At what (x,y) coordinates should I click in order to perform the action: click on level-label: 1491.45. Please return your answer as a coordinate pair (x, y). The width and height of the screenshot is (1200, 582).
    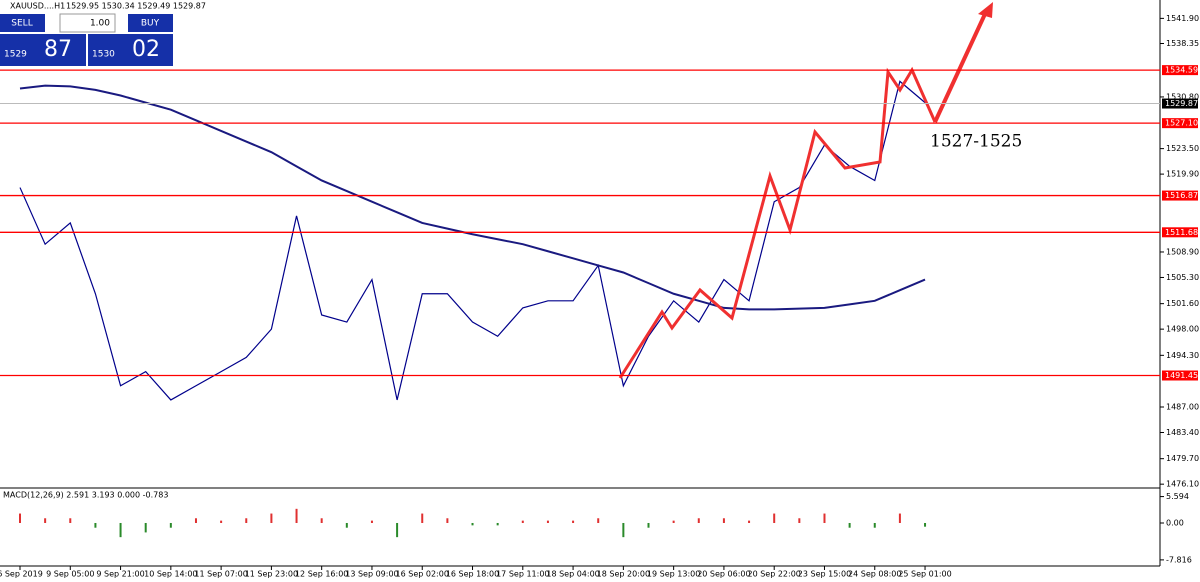
    Looking at the image, I should click on (1181, 375).